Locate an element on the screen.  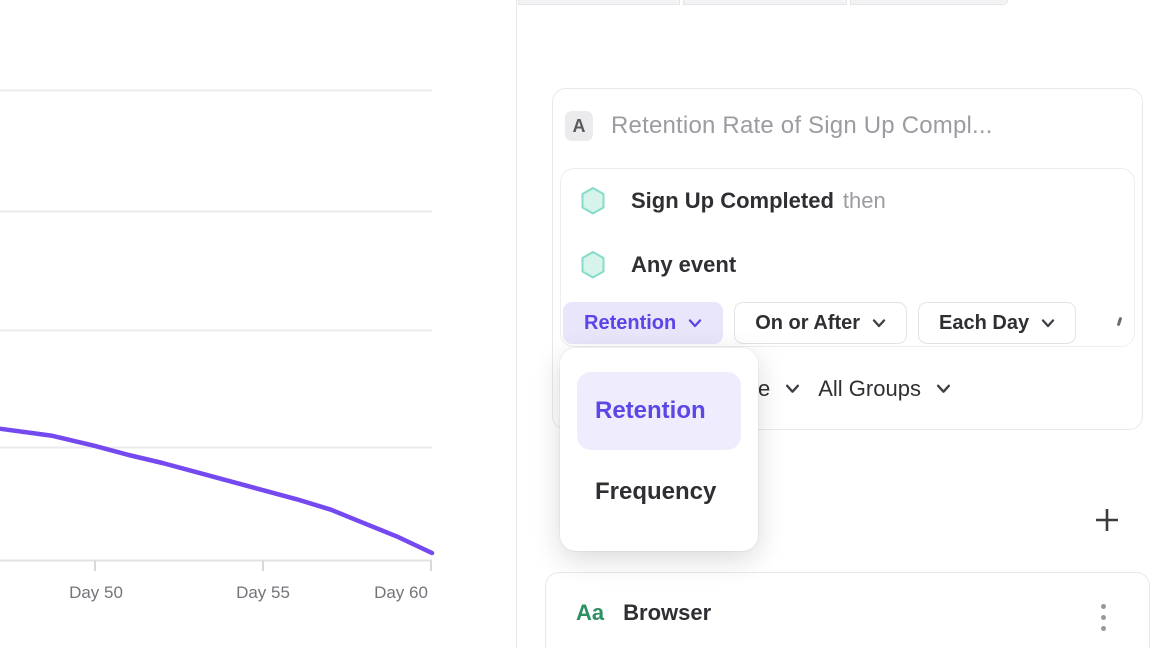
groups-dropdown: All Groups is located at coordinates (869, 388).